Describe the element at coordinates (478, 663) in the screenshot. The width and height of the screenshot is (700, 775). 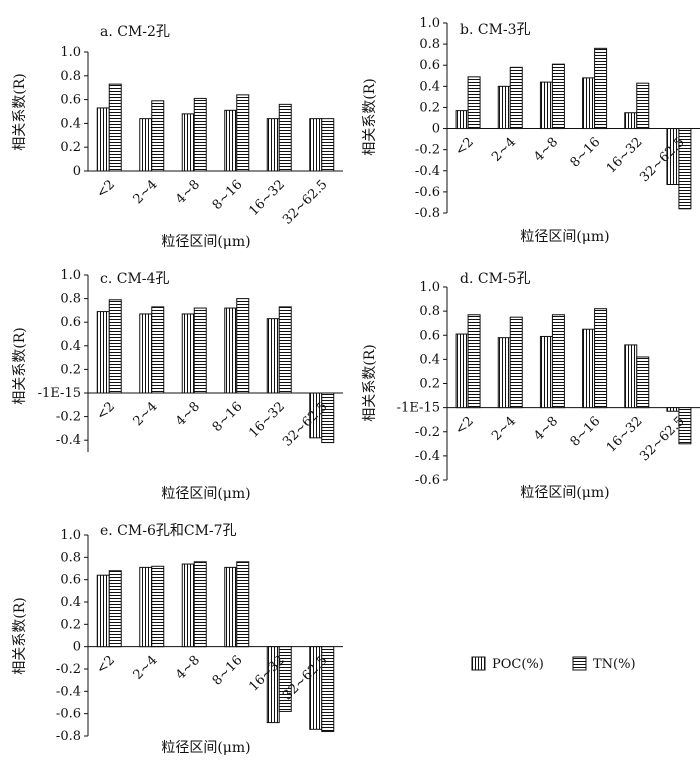
I see `legend-swatch-poc` at that location.